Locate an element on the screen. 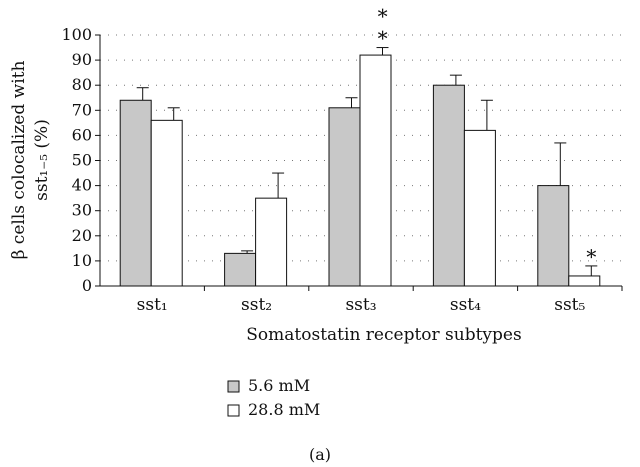 The height and width of the screenshot is (467, 640). legend: 5.6 mM 28.8 mM is located at coordinates (273, 397).